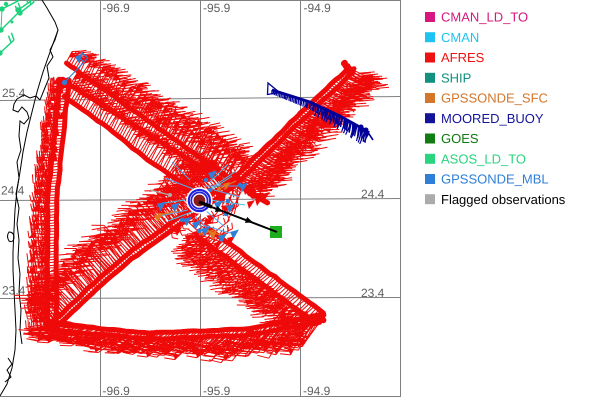 The image size is (600, 400). What do you see at coordinates (495, 179) in the screenshot?
I see `svg-text: GPSSONDE_MBL` at bounding box center [495, 179].